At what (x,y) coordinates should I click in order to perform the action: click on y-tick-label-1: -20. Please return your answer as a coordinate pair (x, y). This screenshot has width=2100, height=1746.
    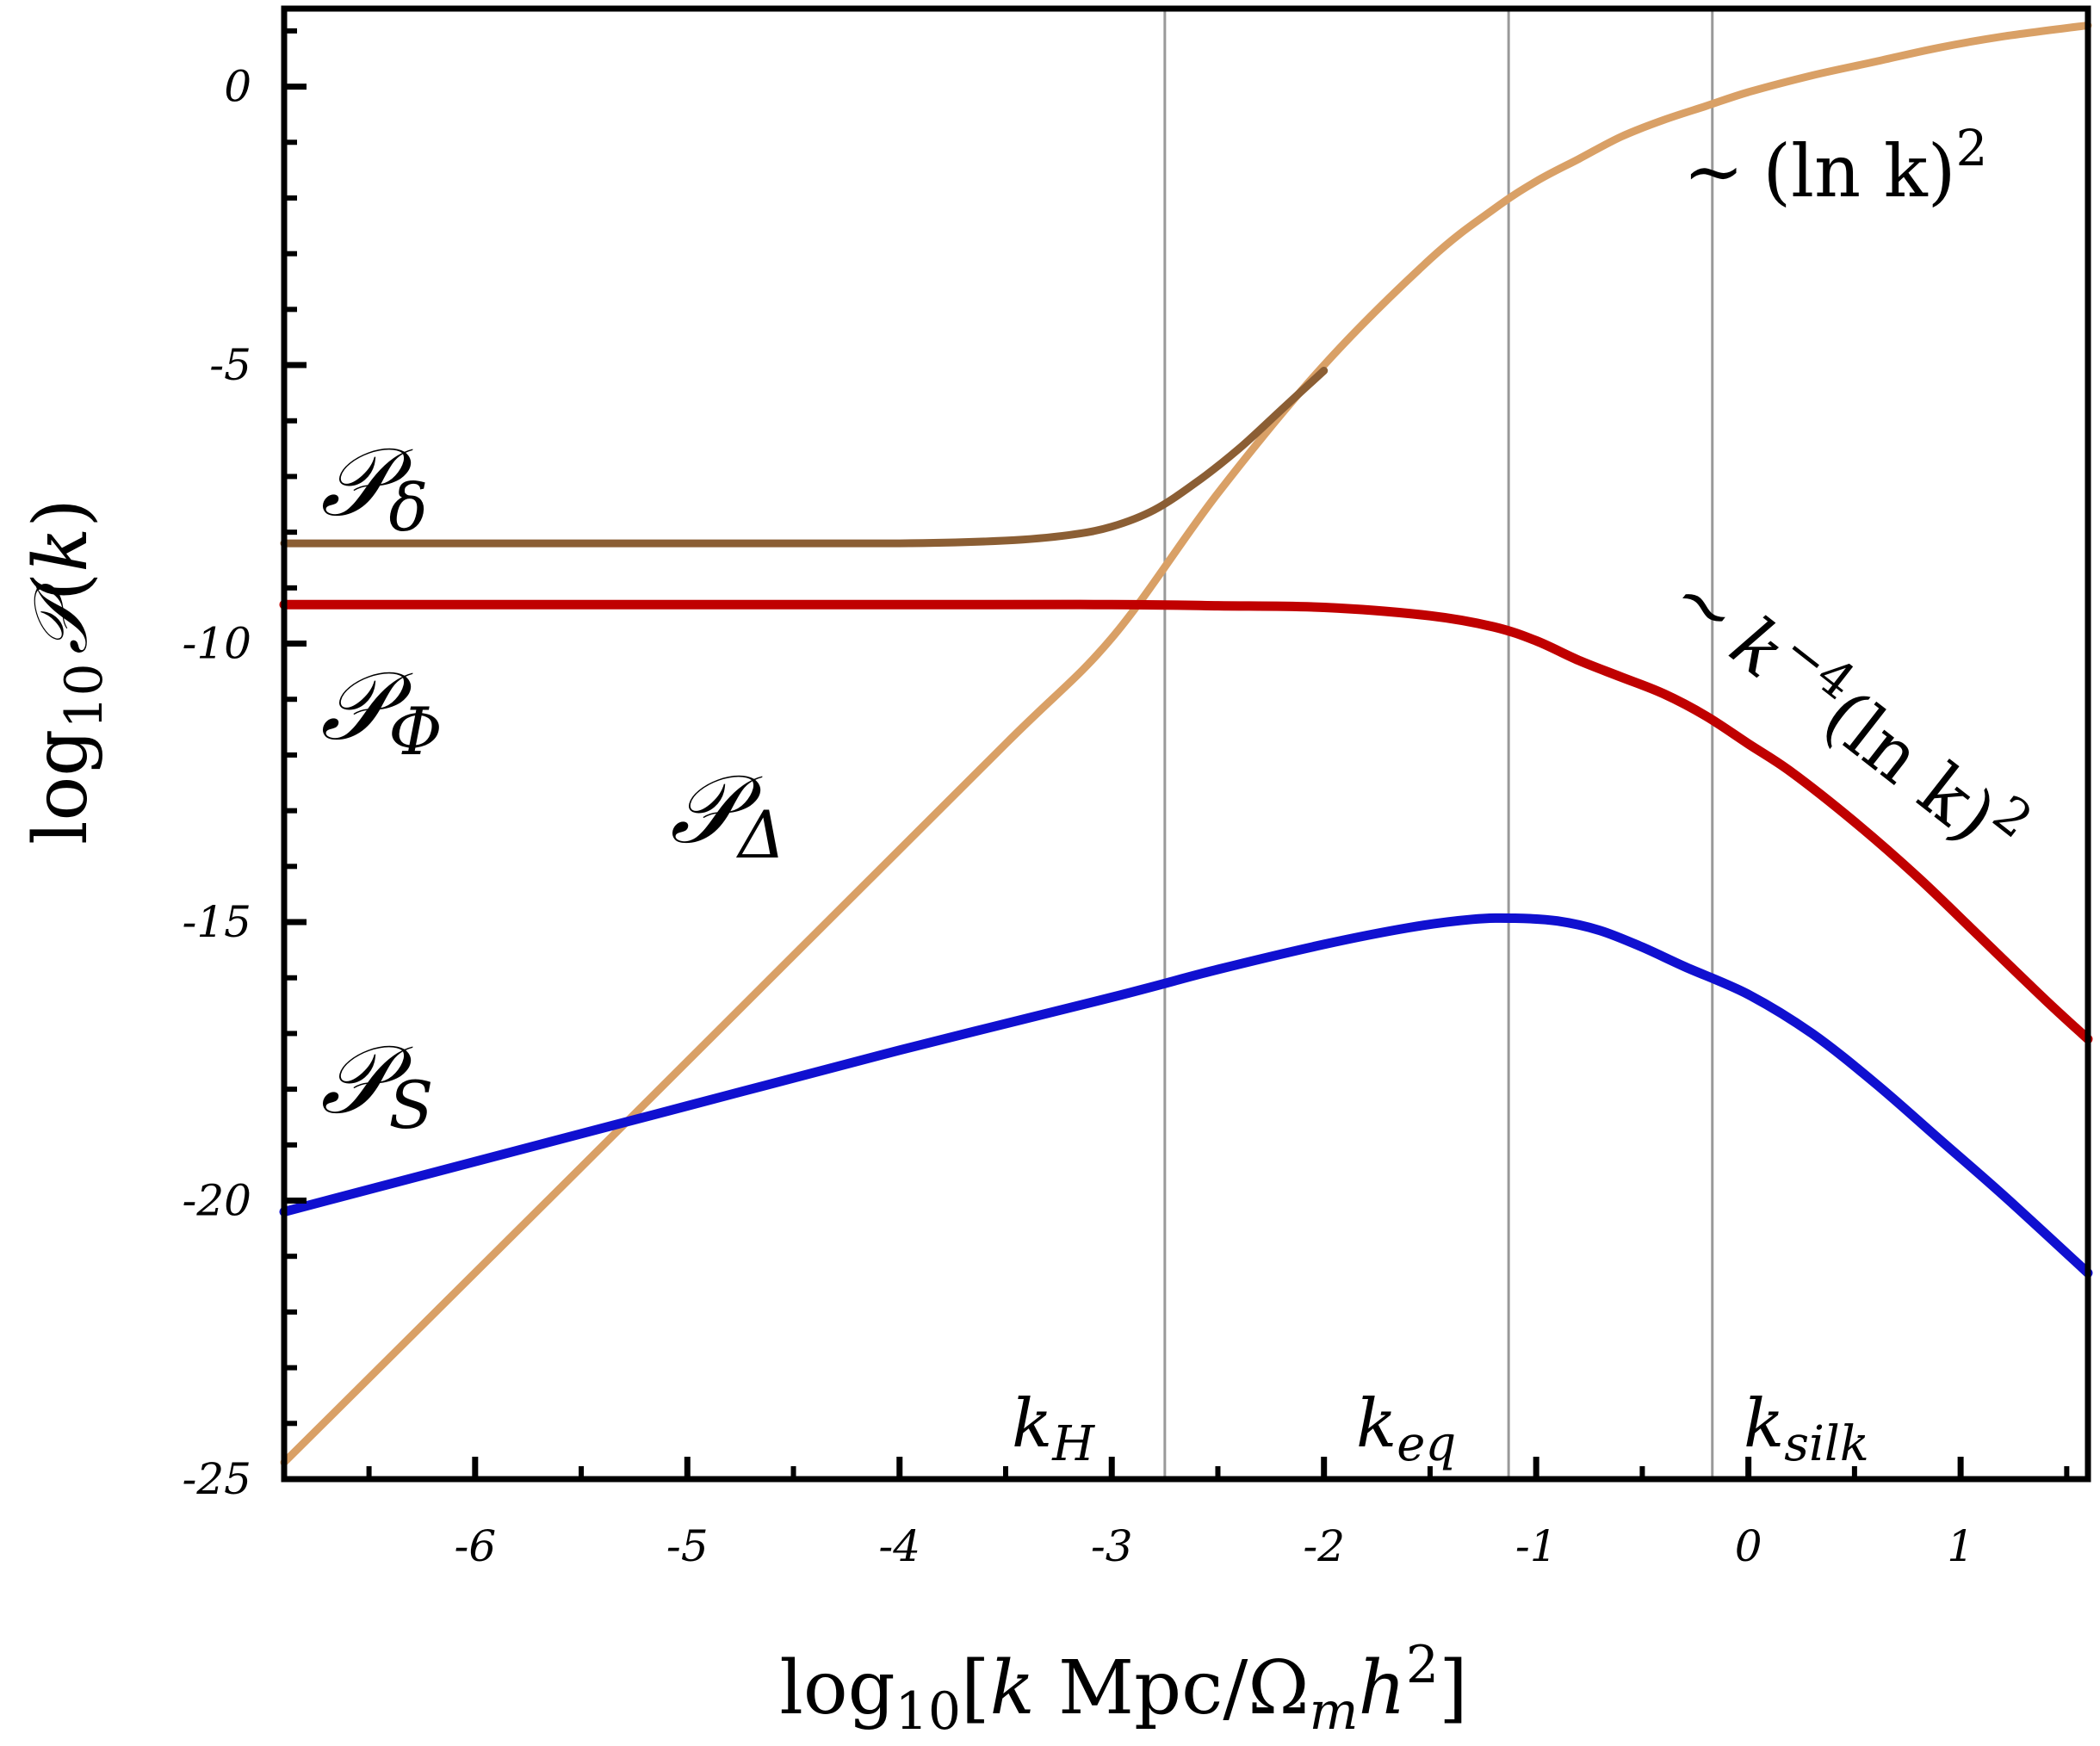
    Looking at the image, I should click on (217, 1201).